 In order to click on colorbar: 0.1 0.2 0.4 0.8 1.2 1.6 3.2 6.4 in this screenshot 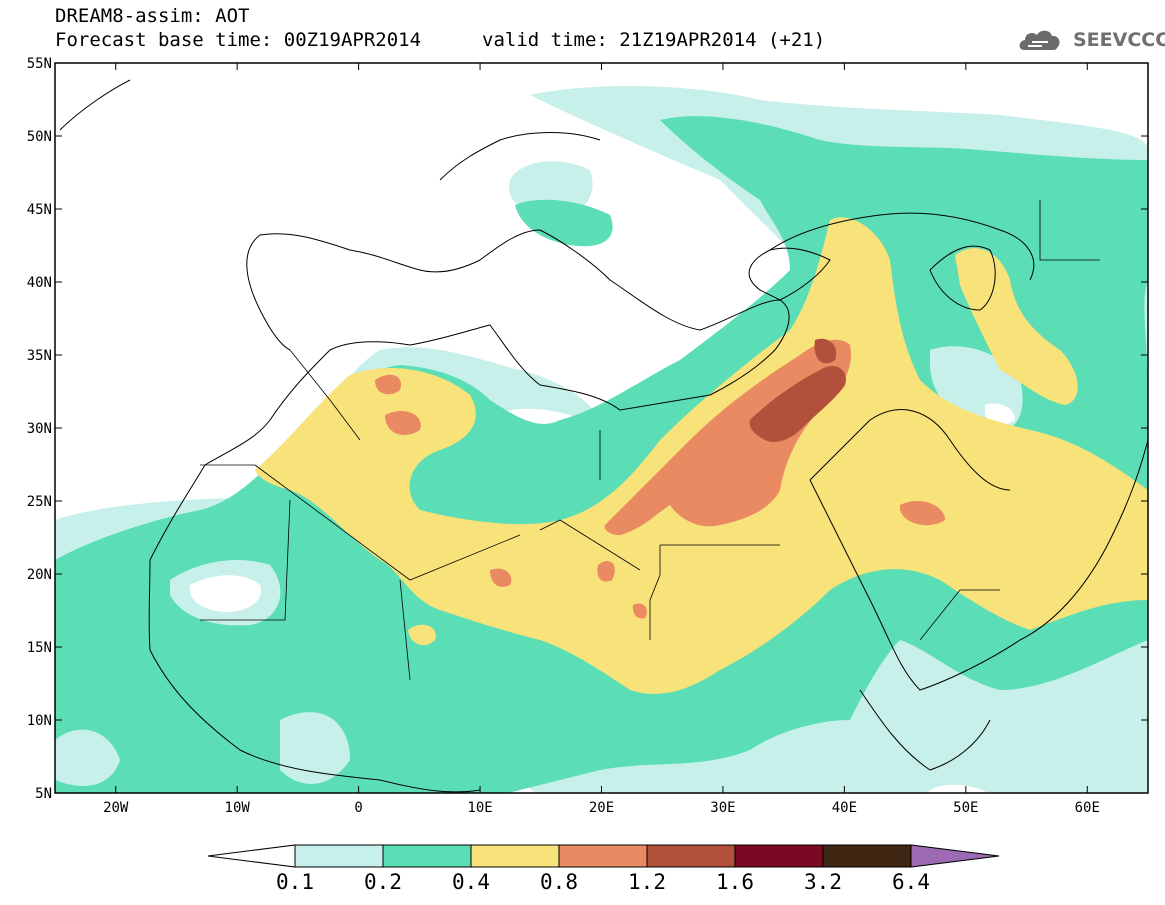, I will do `click(603, 869)`.